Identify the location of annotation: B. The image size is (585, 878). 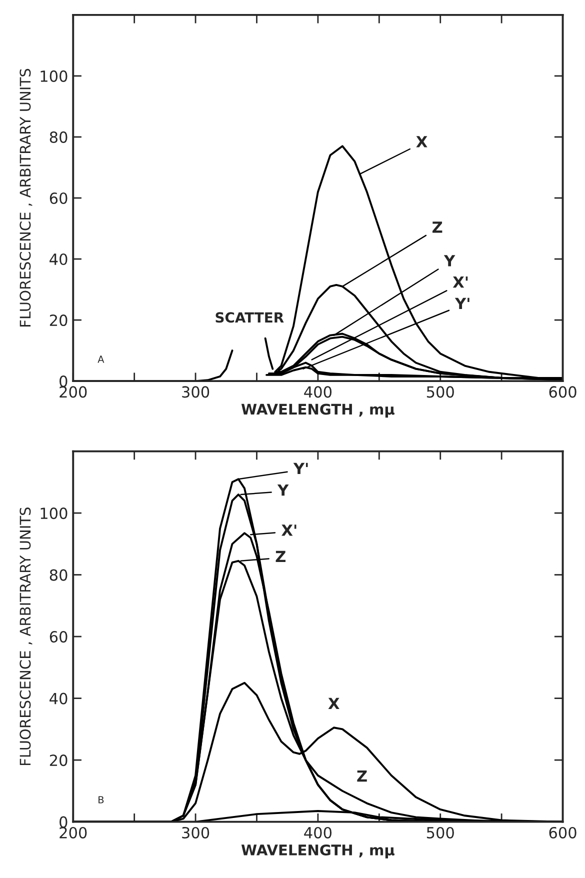
(101, 800).